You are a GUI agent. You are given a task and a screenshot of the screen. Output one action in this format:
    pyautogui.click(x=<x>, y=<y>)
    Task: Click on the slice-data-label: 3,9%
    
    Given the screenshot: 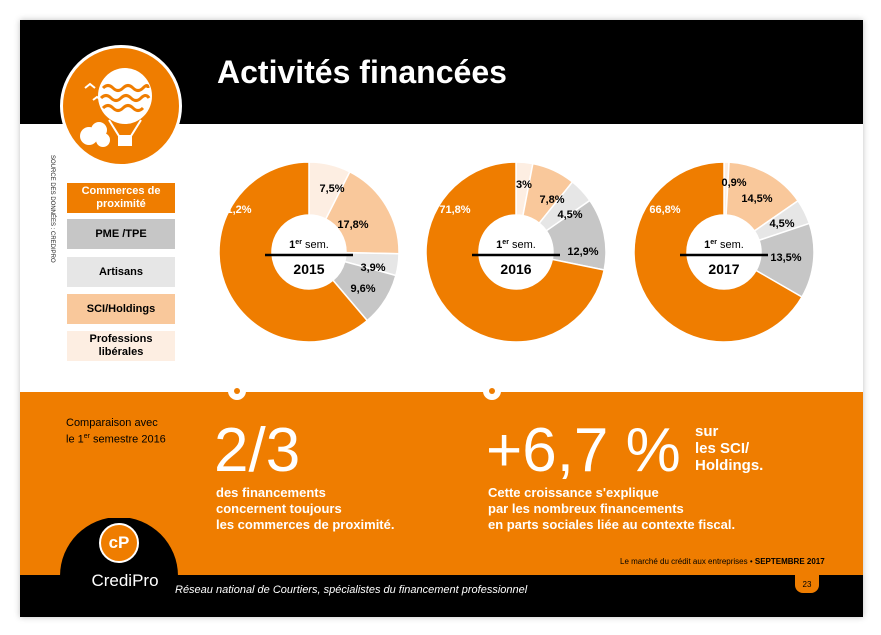 What is the action you would take?
    pyautogui.click(x=372, y=268)
    